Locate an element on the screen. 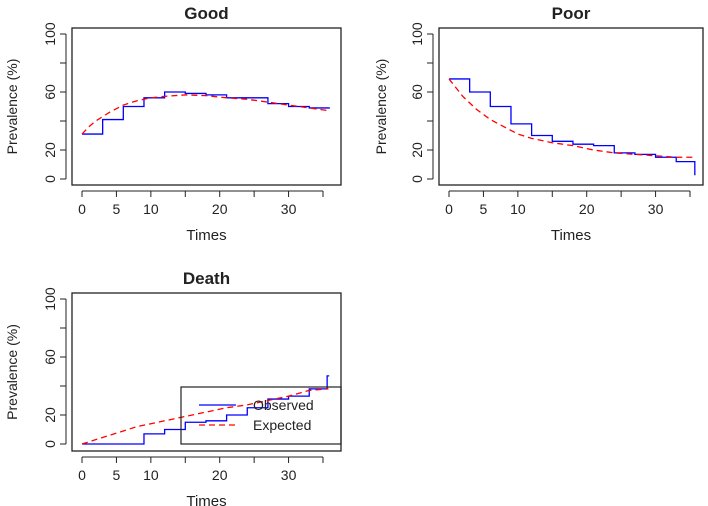 The image size is (708, 506). legend-label-observed: Observed is located at coordinates (283, 405).